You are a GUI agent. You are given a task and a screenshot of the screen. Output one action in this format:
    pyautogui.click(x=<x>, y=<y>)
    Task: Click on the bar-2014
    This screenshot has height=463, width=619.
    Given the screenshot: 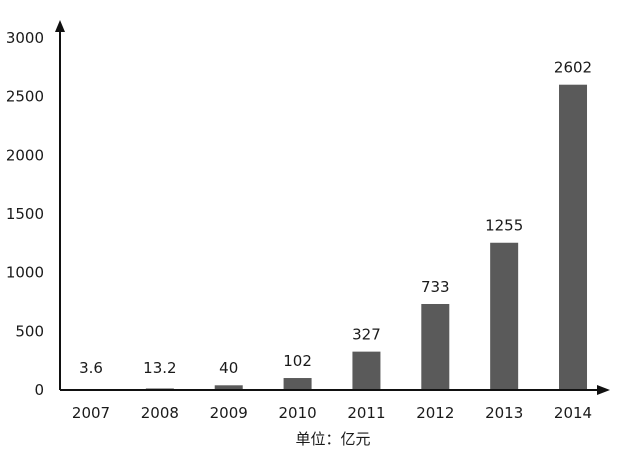 What is the action you would take?
    pyautogui.click(x=573, y=237)
    